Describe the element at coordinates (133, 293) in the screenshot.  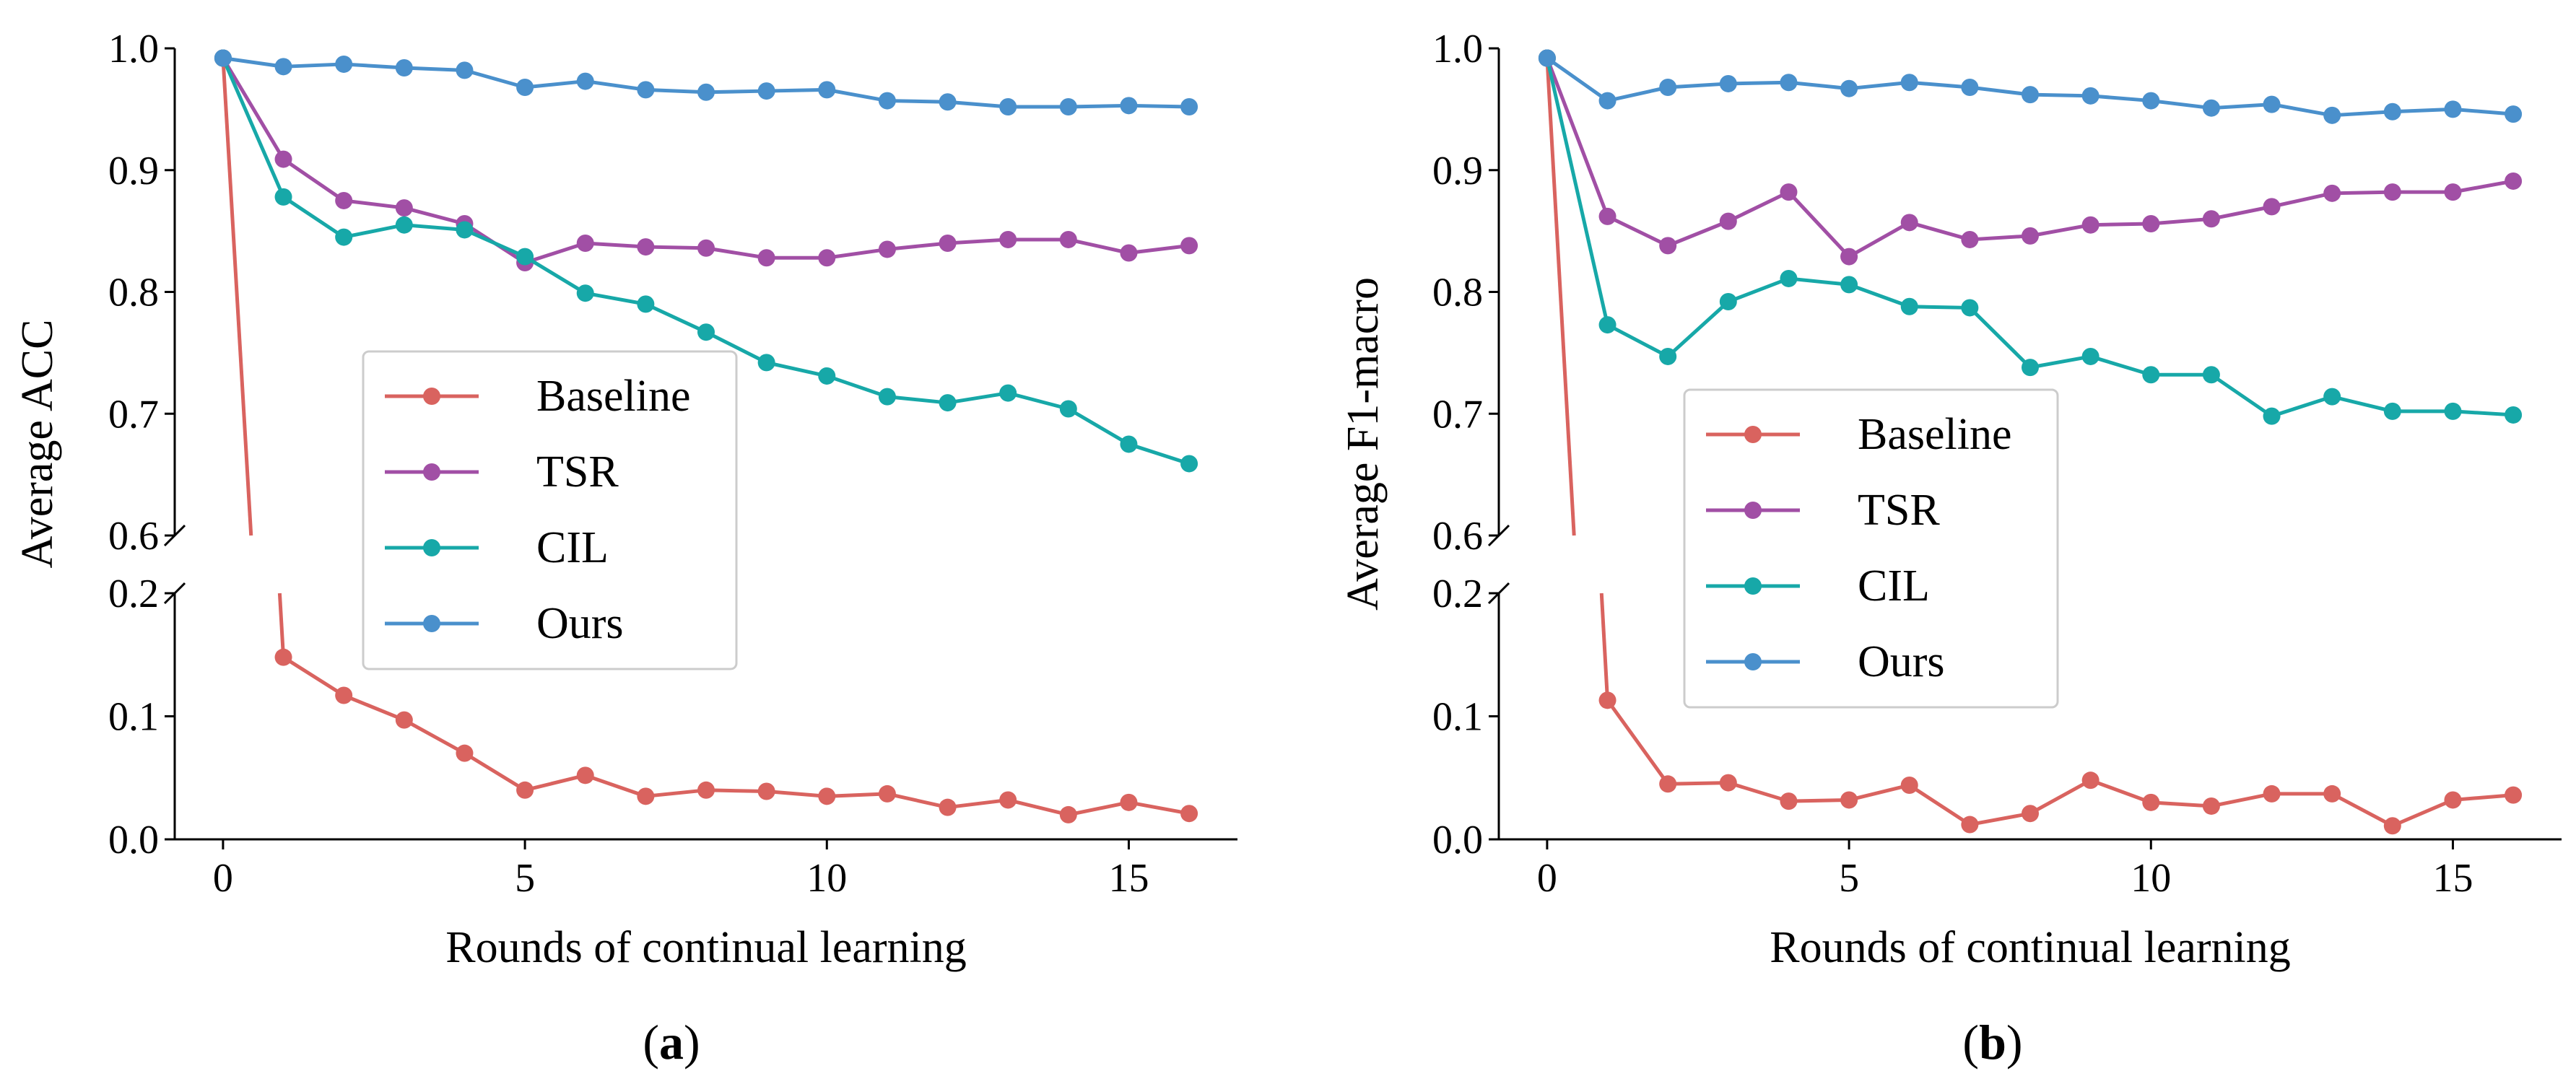
I see `y-tick-label: 0.8` at that location.